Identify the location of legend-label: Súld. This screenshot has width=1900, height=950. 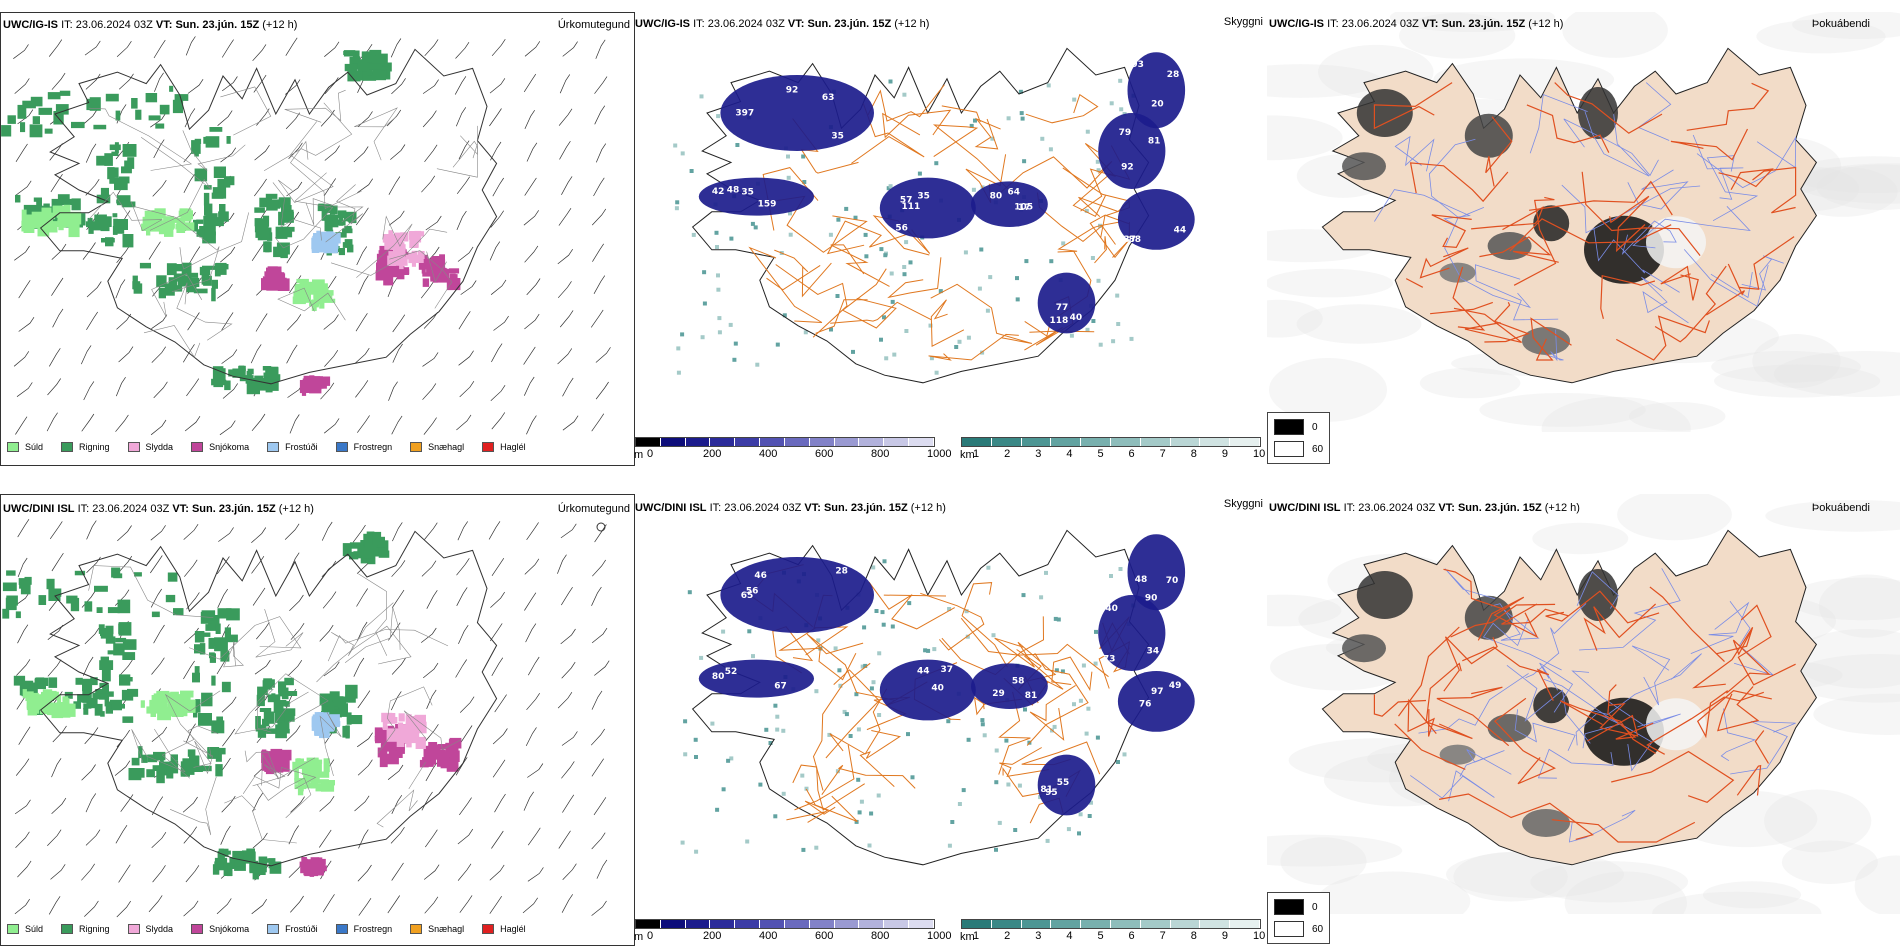
(34, 447).